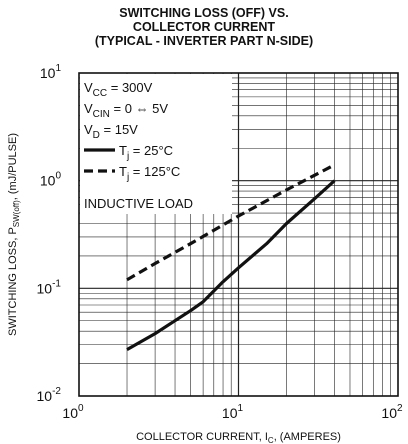 The image size is (408, 444). I want to click on y-tick-label: 10¹, so click(51, 72).